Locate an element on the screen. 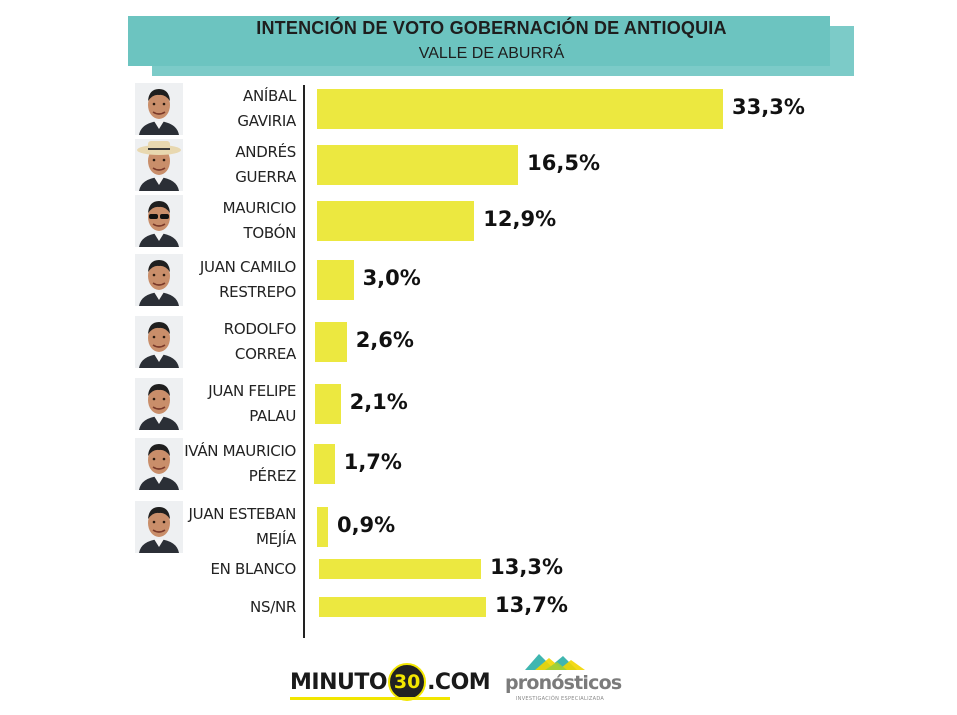 The image size is (957, 715). minuto30-logo: MINUTO 30 .COM is located at coordinates (390, 682).